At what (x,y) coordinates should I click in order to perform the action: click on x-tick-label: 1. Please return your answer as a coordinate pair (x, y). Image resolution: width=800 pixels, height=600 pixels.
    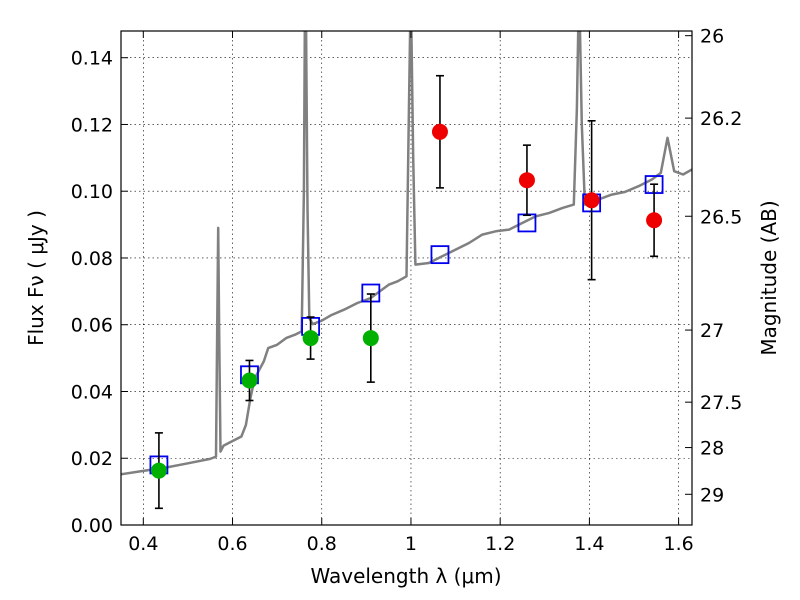
    Looking at the image, I should click on (411, 544).